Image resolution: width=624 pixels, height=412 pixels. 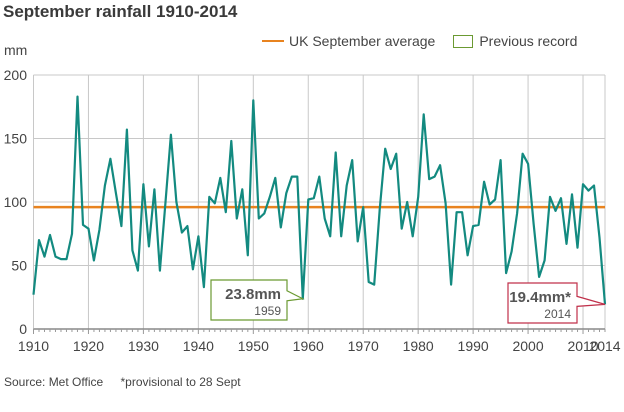 I want to click on x-tick-label: 1920, so click(x=88, y=346).